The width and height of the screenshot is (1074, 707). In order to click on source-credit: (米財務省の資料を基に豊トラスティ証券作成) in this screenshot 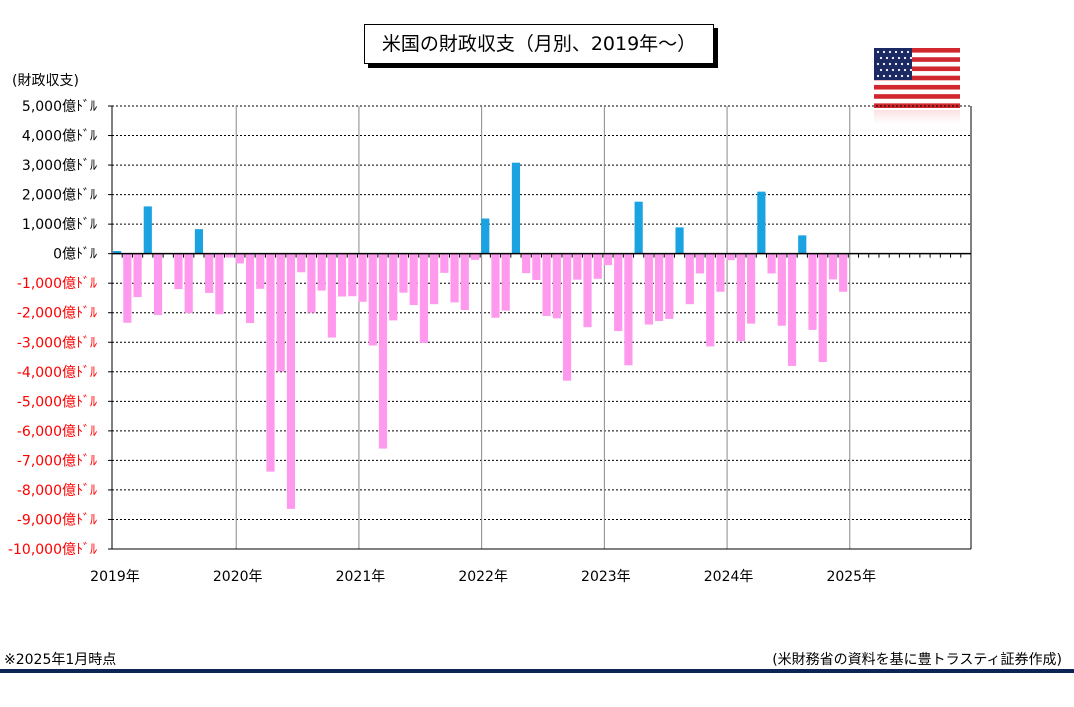, I will do `click(917, 660)`.